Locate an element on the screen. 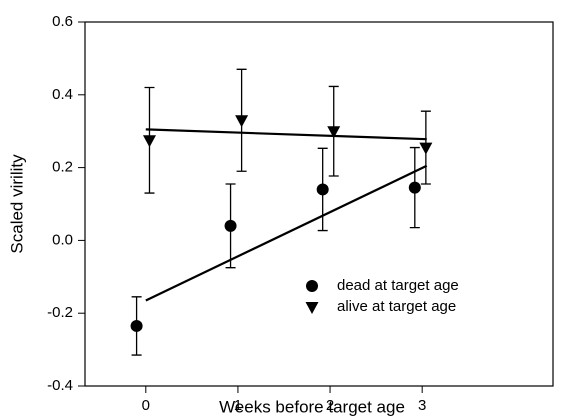  x-tick-label: 0 is located at coordinates (146, 405).